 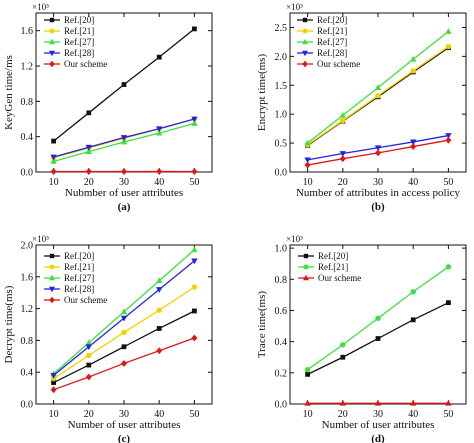 I want to click on y-axis-label: KeyGen time/ms, so click(x=9, y=92).